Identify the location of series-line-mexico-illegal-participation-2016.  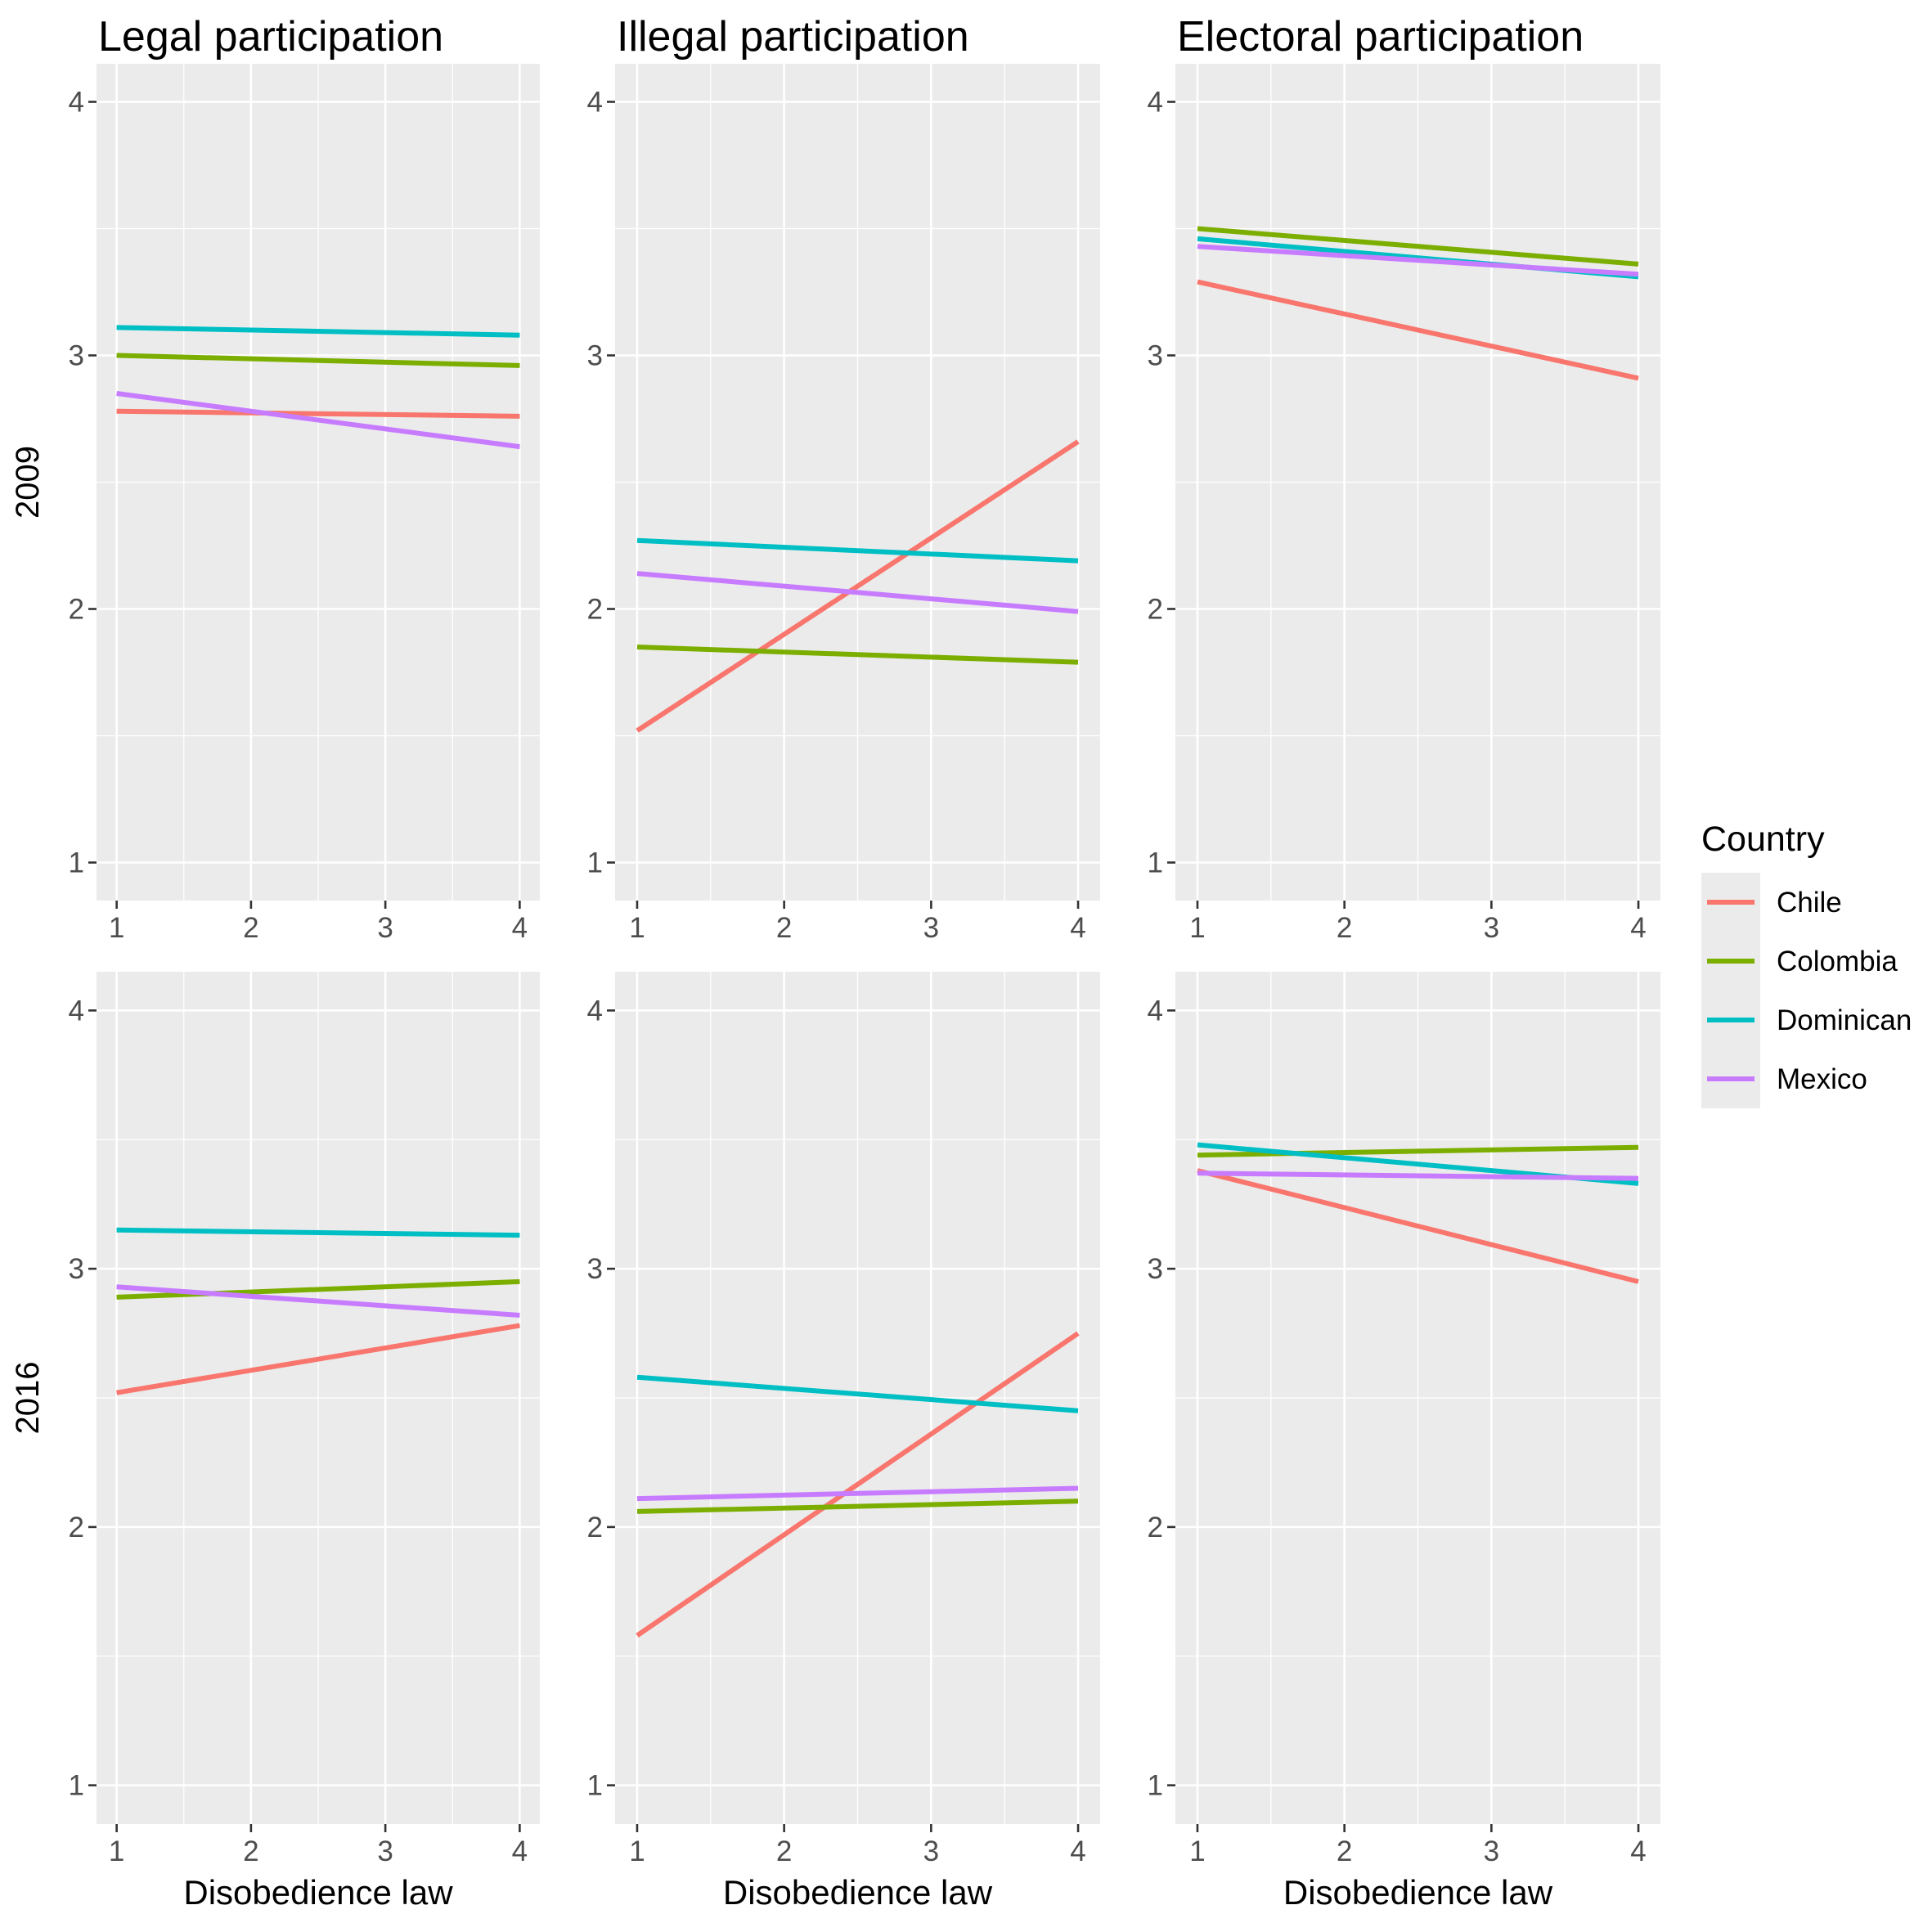
(858, 1494).